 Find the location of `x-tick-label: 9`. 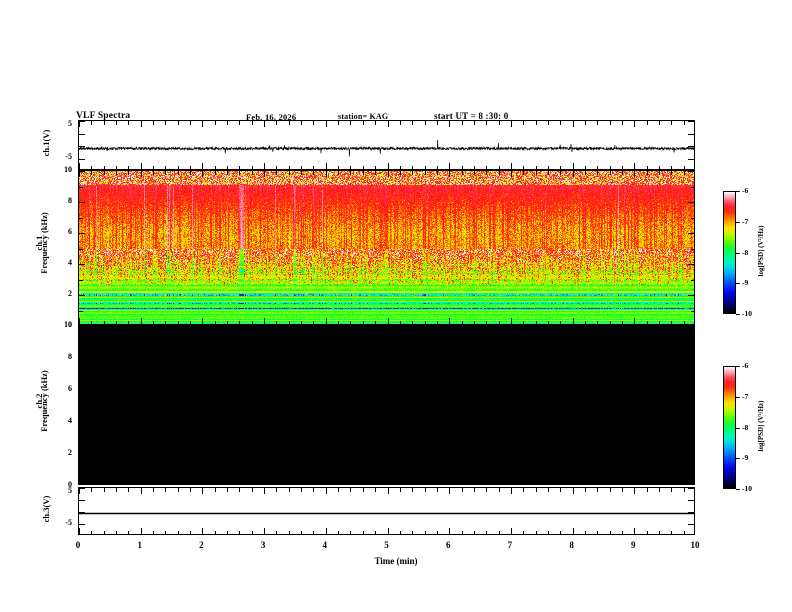

x-tick-label: 9 is located at coordinates (633, 545).